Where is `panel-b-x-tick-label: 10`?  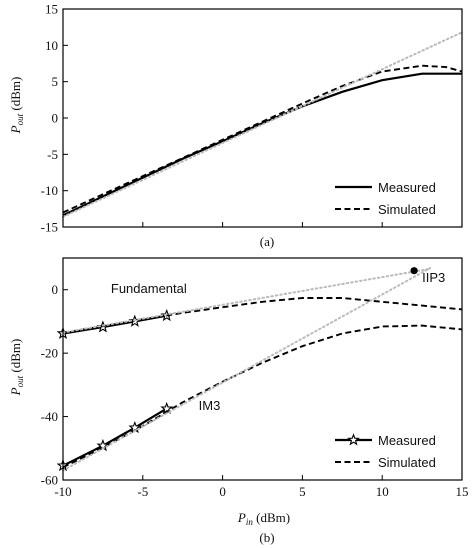
panel-b-x-tick-label: 10 is located at coordinates (382, 491).